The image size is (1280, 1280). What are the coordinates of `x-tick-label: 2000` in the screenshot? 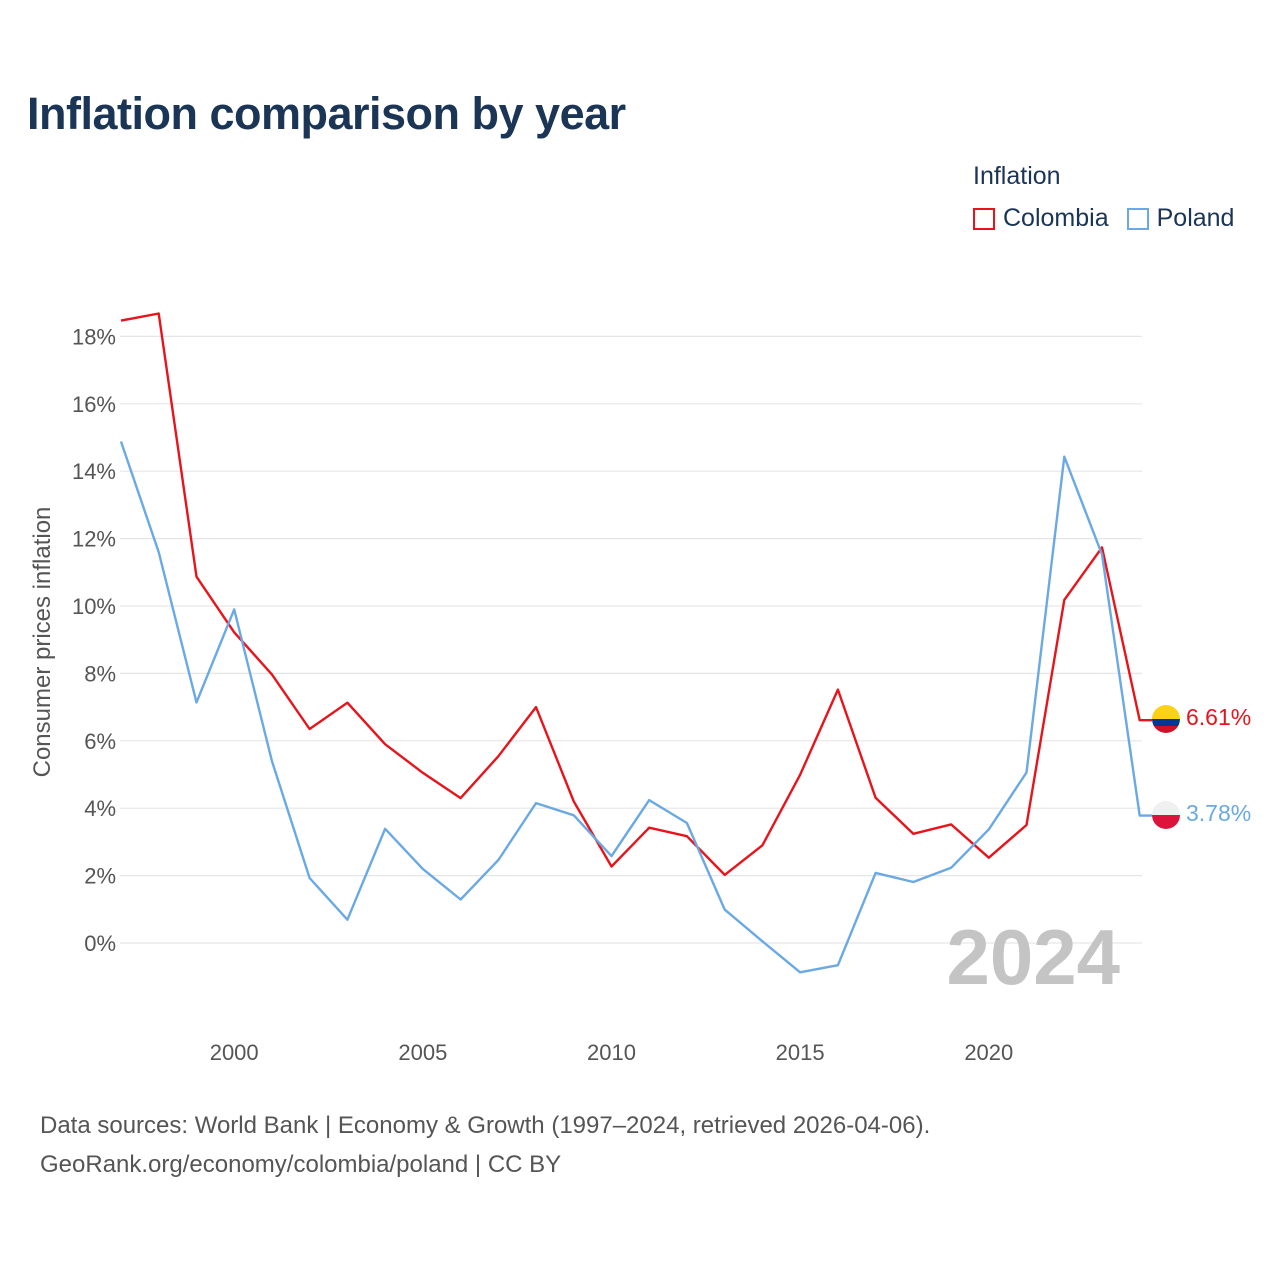 It's located at (234, 1052).